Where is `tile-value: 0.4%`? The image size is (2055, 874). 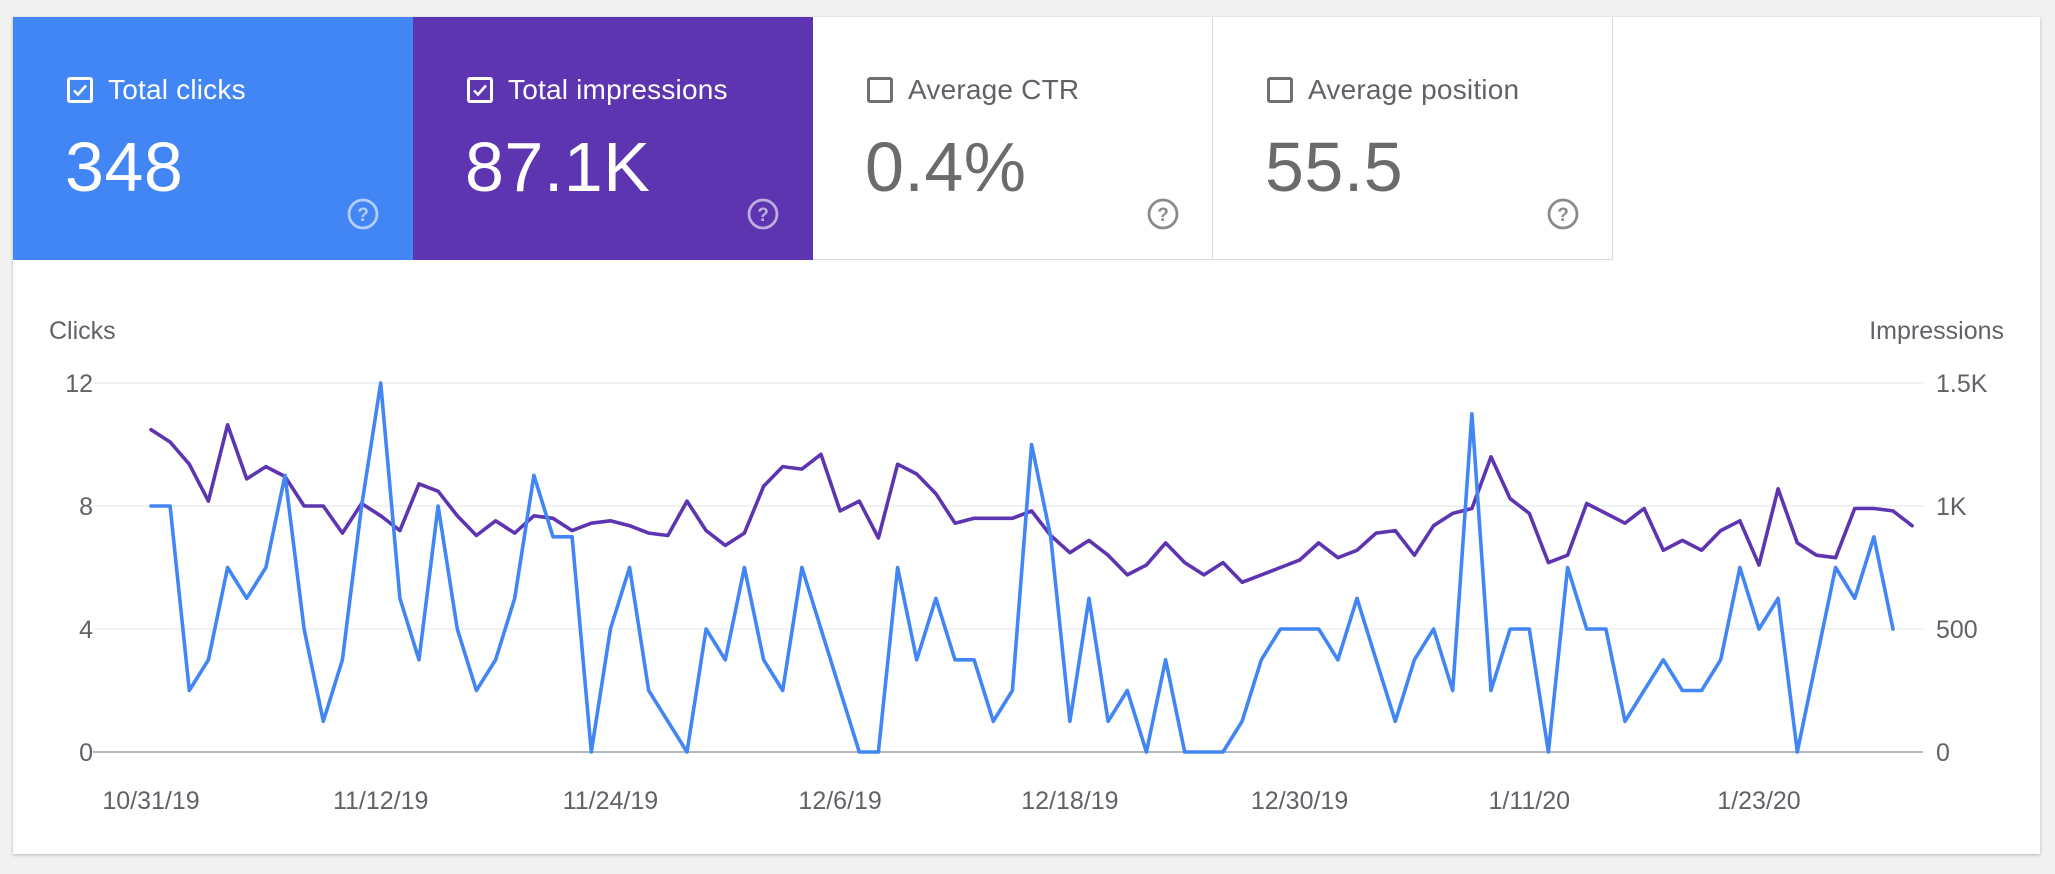 tile-value: 0.4% is located at coordinates (946, 167).